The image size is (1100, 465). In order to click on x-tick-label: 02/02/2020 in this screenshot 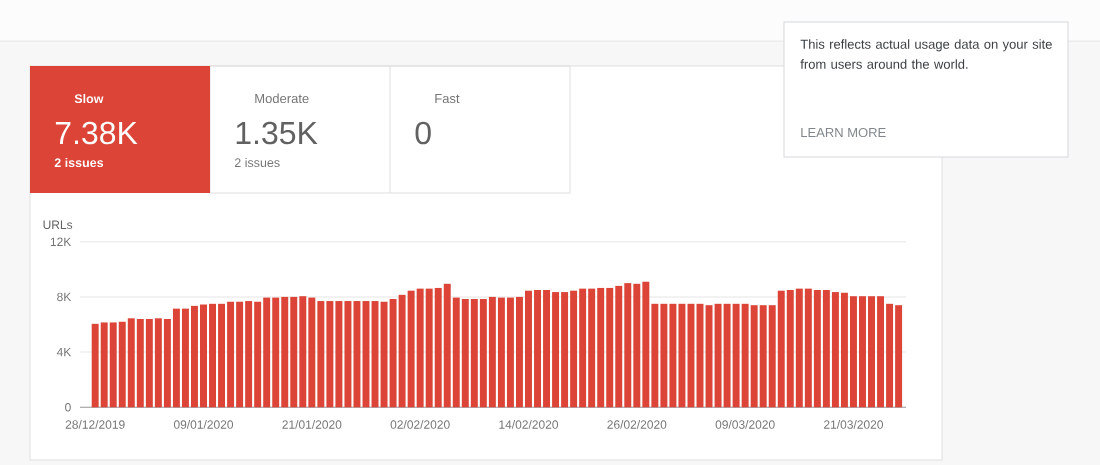, I will do `click(420, 424)`.